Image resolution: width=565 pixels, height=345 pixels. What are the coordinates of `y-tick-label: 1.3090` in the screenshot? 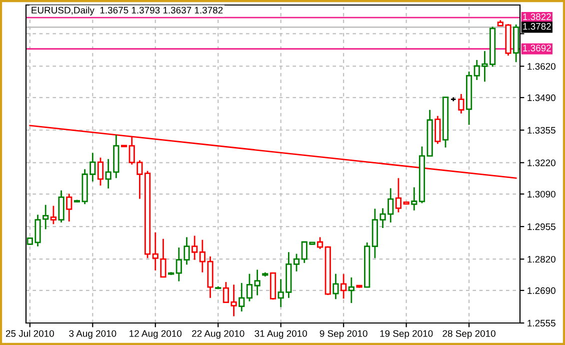 It's located at (542, 194).